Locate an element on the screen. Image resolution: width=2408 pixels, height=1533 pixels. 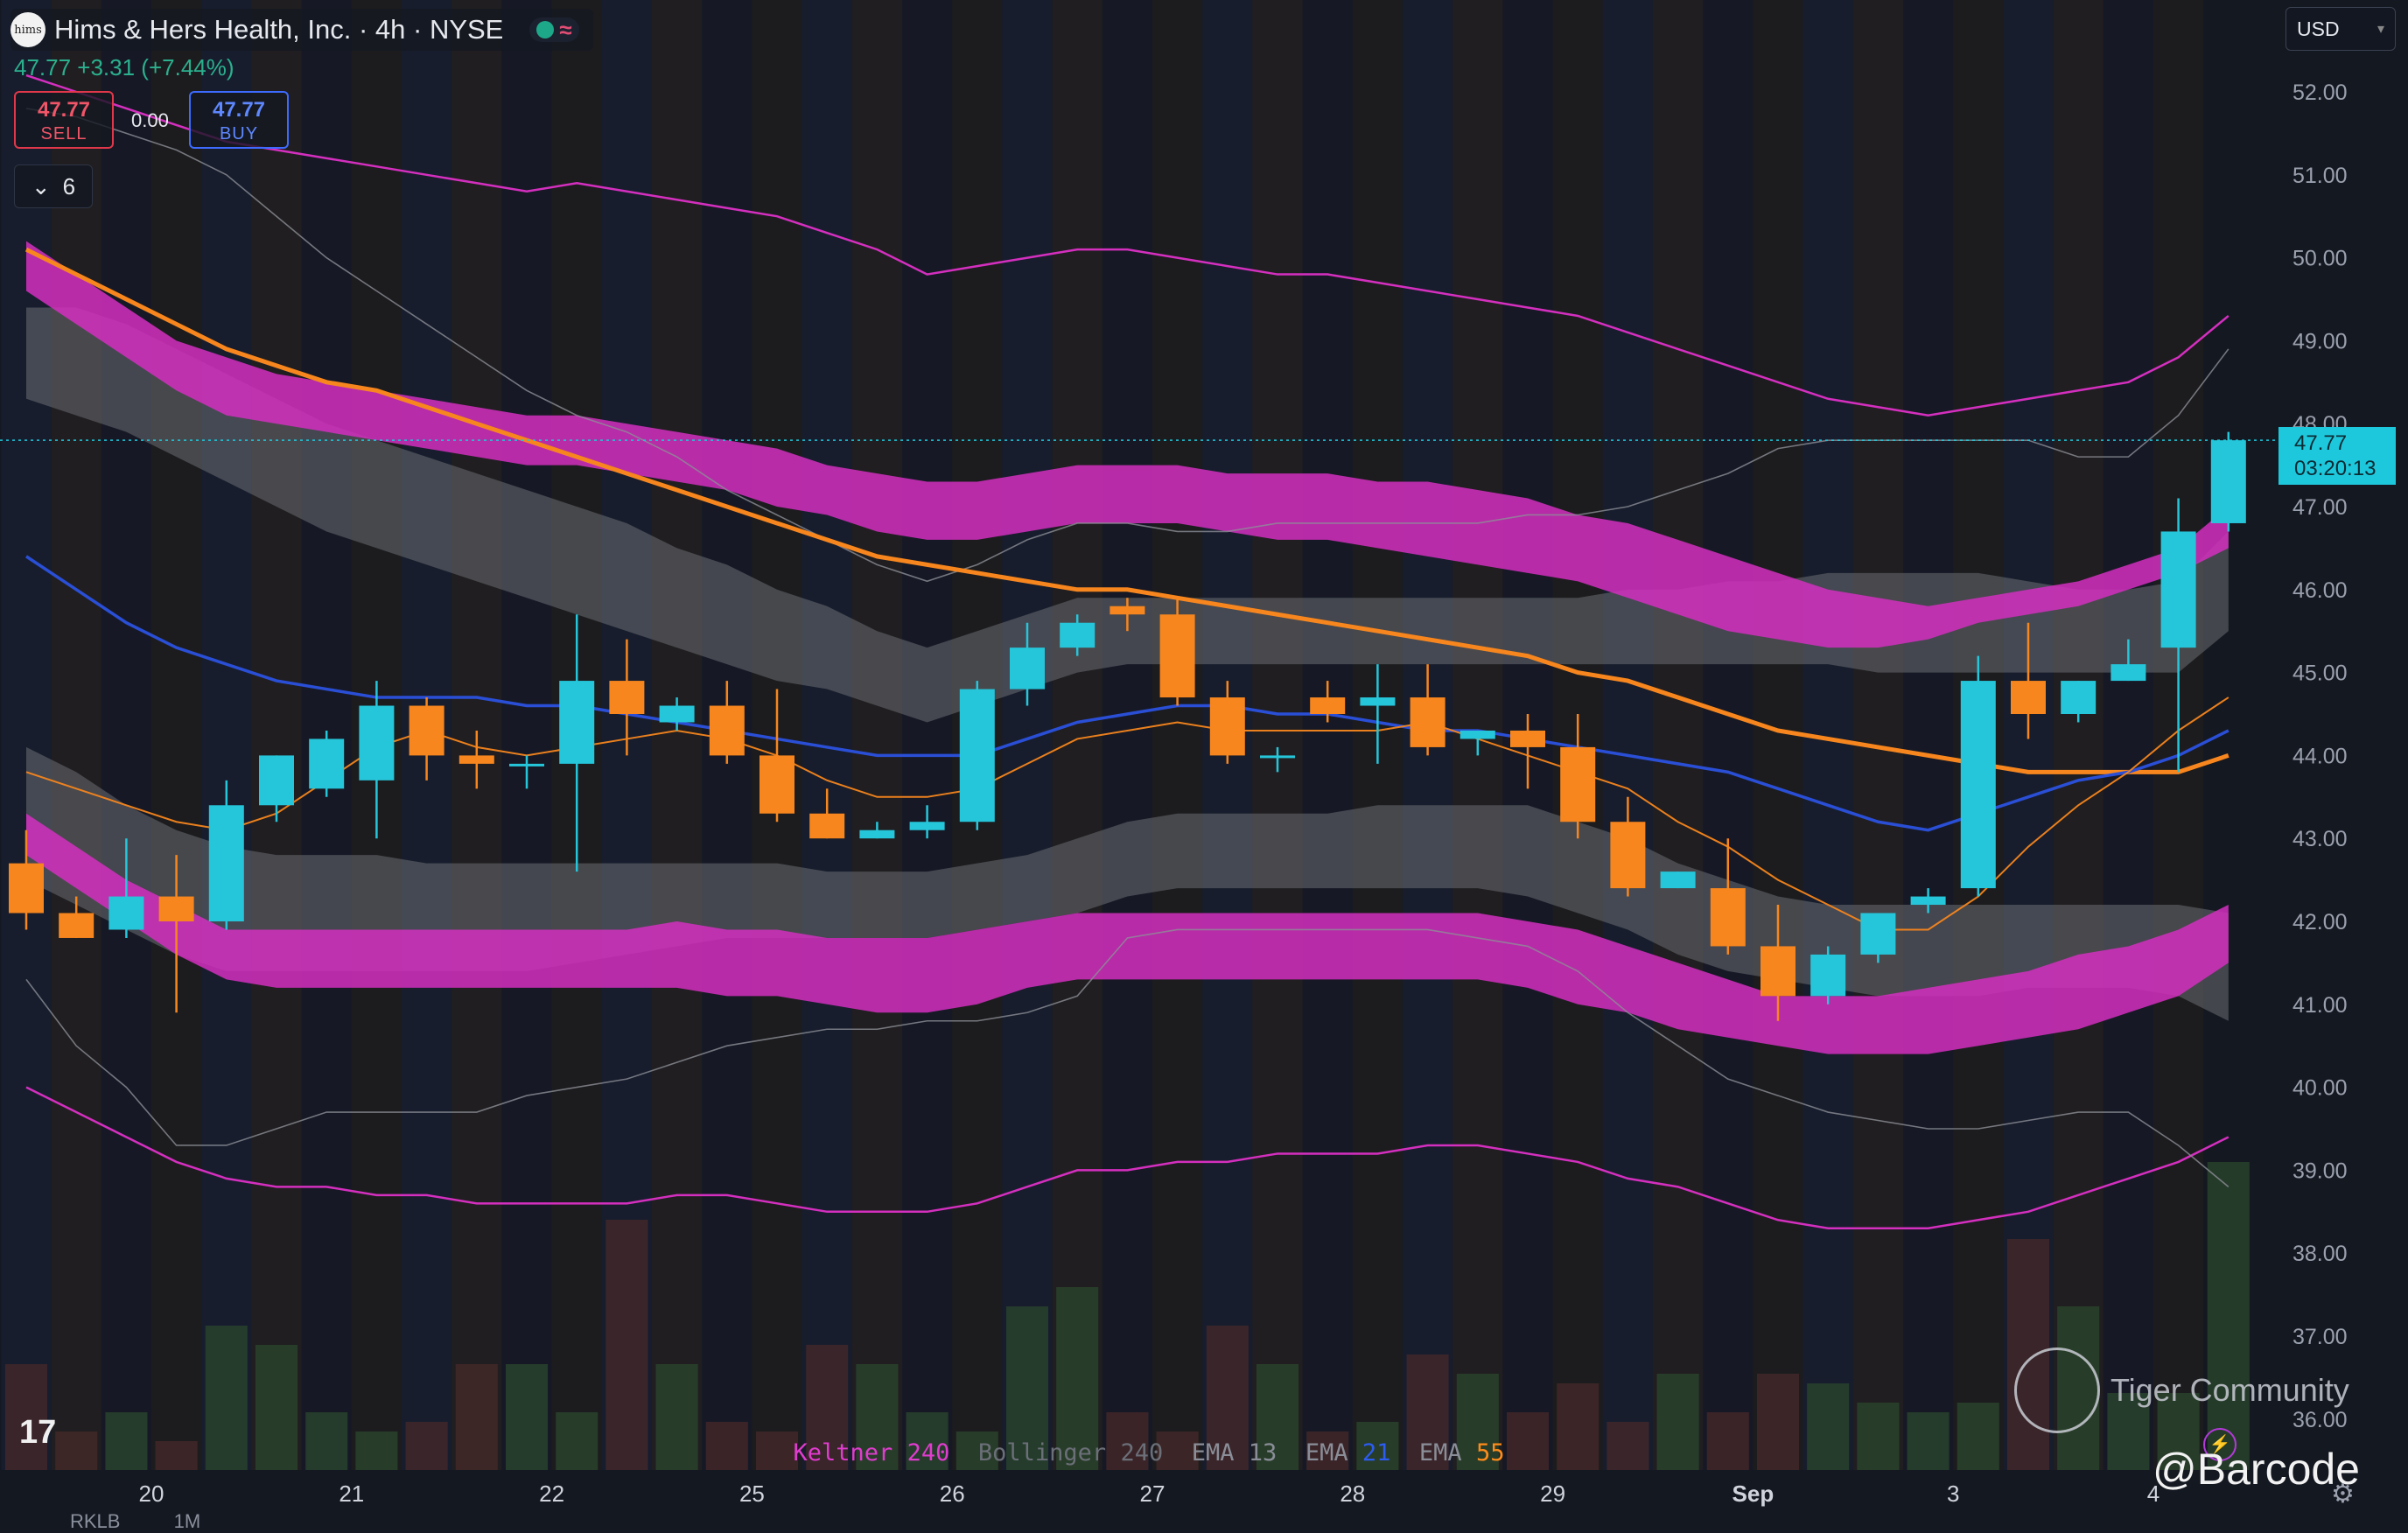
keltner-lower-line is located at coordinates (1127, 1158).